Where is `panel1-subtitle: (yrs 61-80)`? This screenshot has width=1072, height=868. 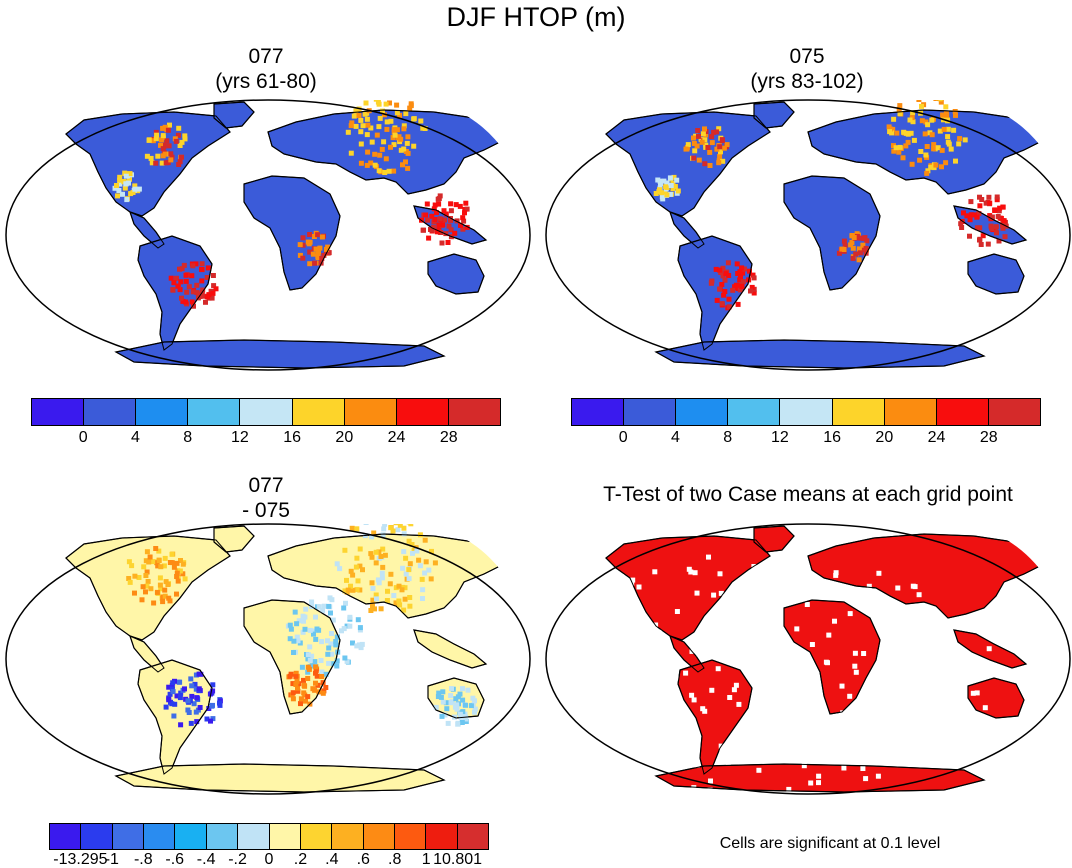 panel1-subtitle: (yrs 61-80) is located at coordinates (266, 81).